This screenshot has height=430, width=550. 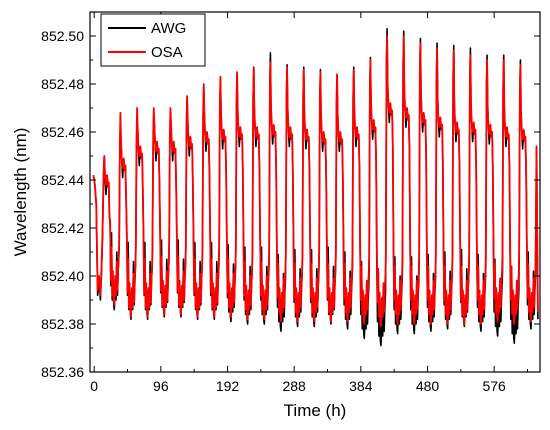 I want to click on x-tick-label: 192, so click(x=228, y=386).